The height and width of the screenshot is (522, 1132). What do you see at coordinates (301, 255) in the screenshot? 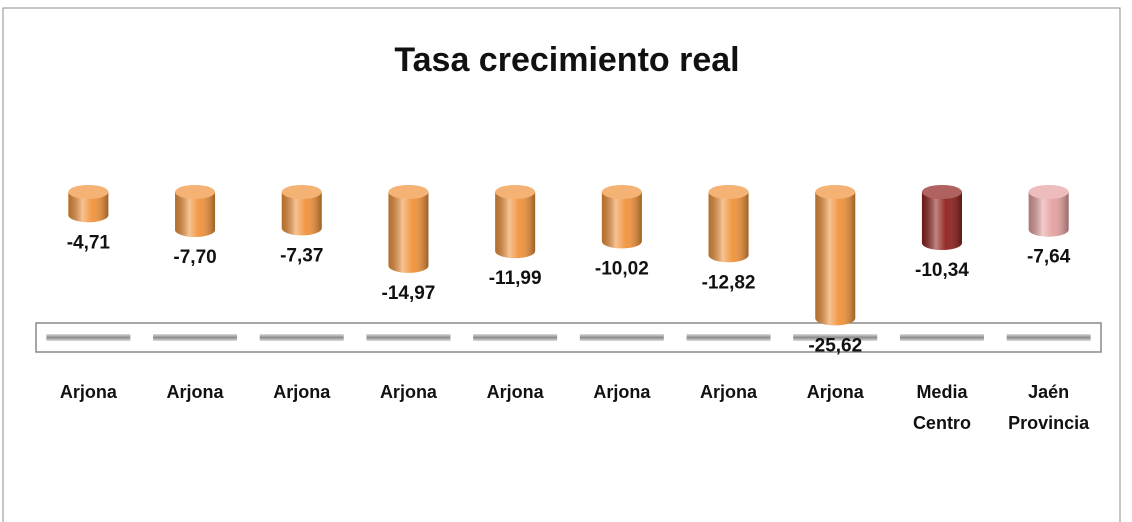
I see `value-label: -7,37` at bounding box center [301, 255].